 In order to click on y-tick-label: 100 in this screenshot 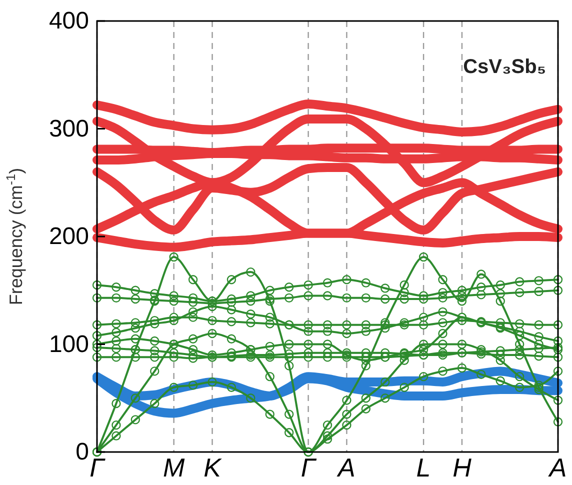, I will do `click(68, 344)`.